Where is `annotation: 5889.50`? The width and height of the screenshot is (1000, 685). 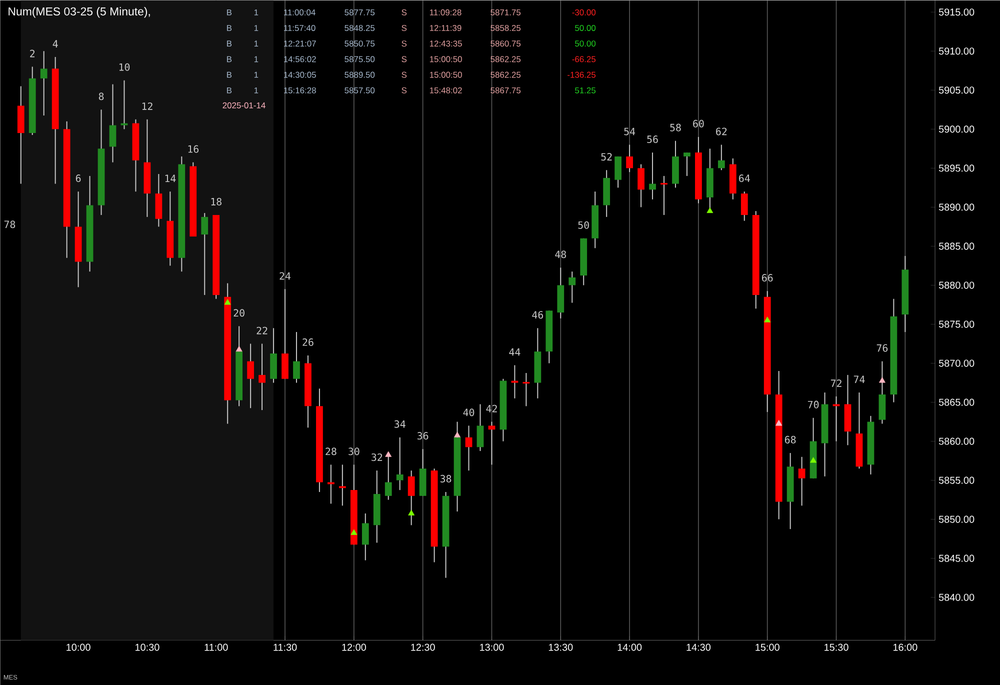 annotation: 5889.50 is located at coordinates (359, 75).